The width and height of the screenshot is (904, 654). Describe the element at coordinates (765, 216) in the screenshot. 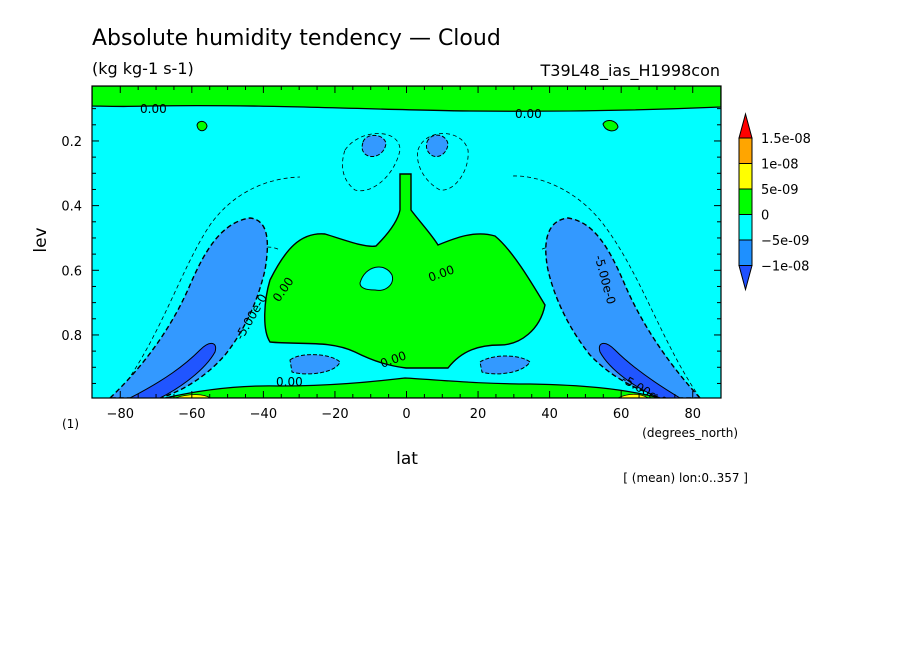

I see `colorbar-label: 0` at that location.